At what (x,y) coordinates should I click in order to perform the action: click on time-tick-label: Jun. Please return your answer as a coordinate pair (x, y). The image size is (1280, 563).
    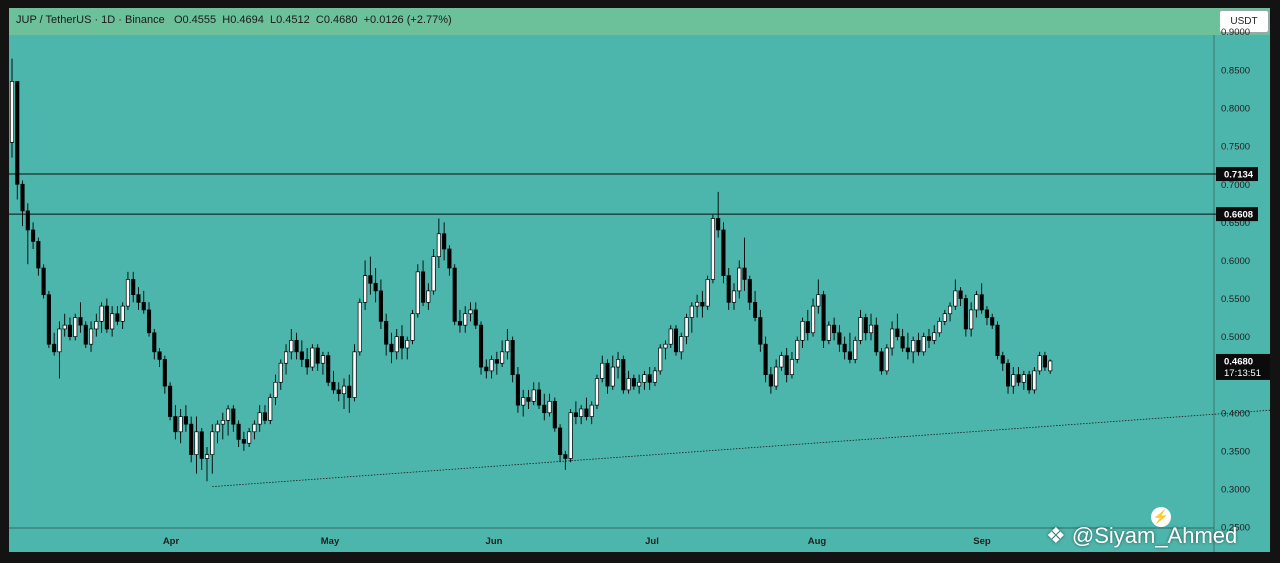
    Looking at the image, I should click on (494, 541).